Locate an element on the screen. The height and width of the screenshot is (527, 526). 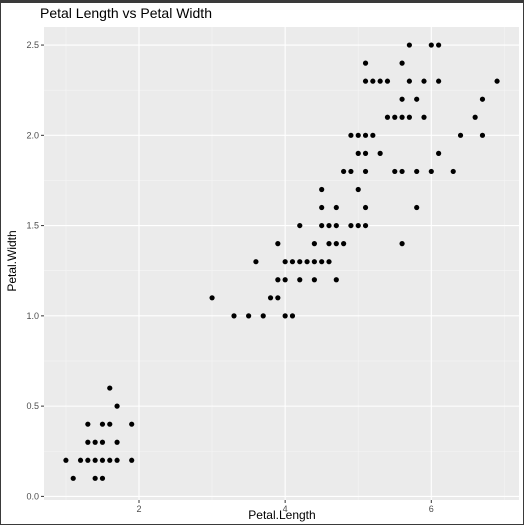
chart-title: Petal Length vs Petal Width is located at coordinates (126, 13).